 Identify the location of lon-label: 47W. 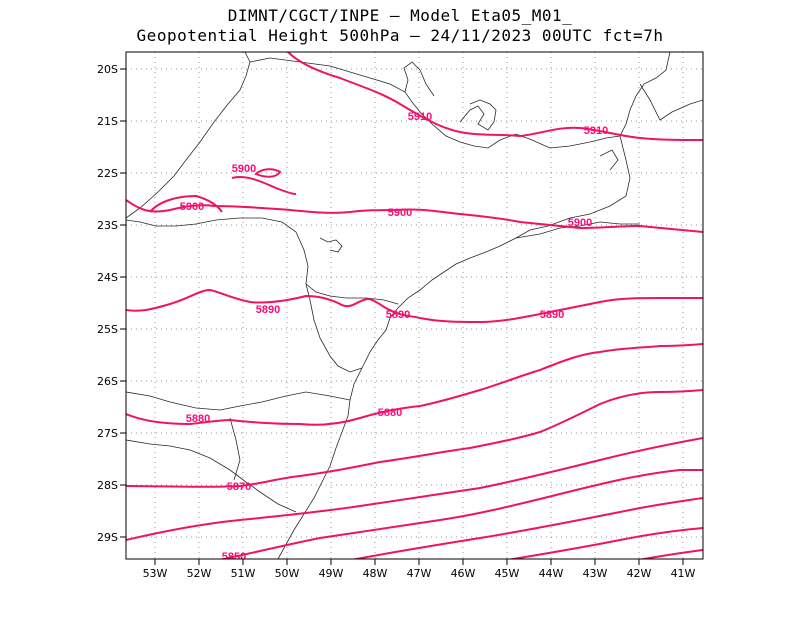
(419, 573).